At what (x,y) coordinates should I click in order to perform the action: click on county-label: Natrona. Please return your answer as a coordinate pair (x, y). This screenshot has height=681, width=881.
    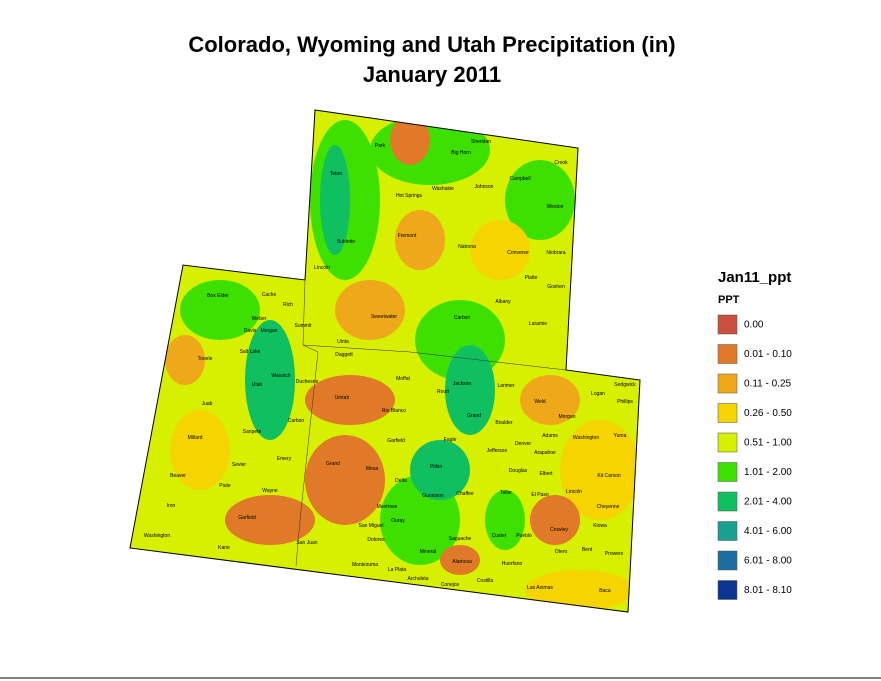
    Looking at the image, I should click on (467, 247).